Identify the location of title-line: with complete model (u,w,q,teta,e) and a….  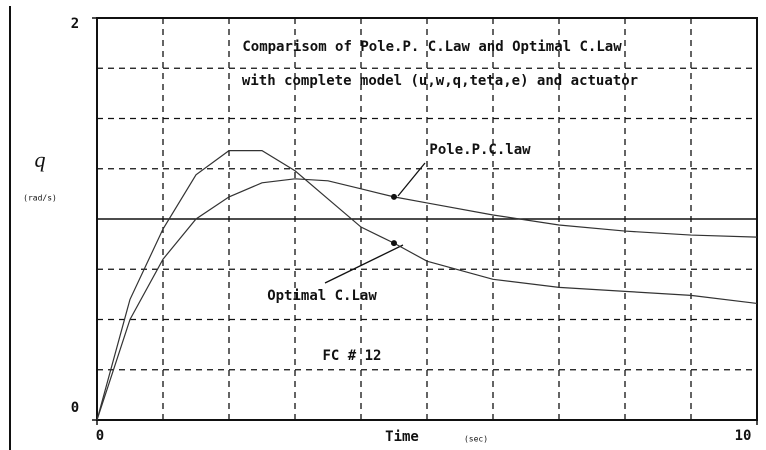
(440, 81).